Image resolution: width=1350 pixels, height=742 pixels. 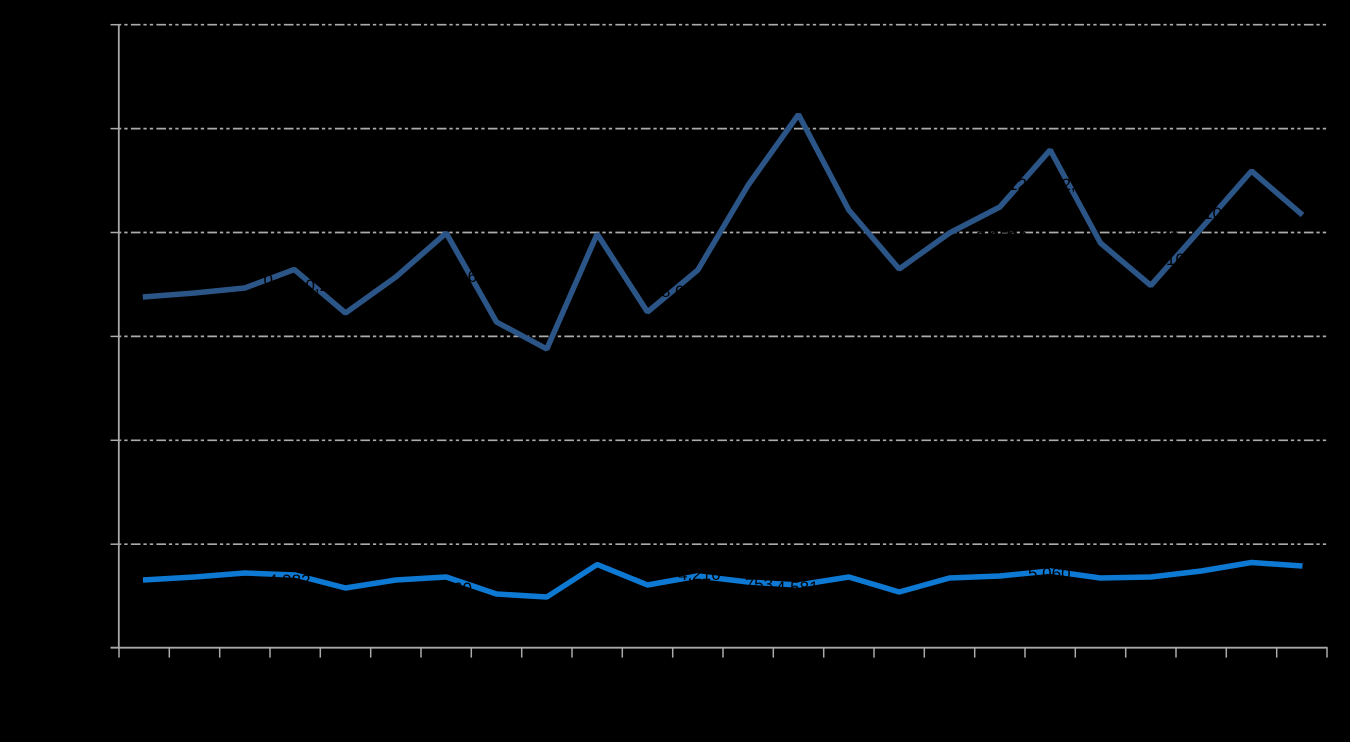 I want to click on svg-text: 10,250, so click(x=322, y=285).